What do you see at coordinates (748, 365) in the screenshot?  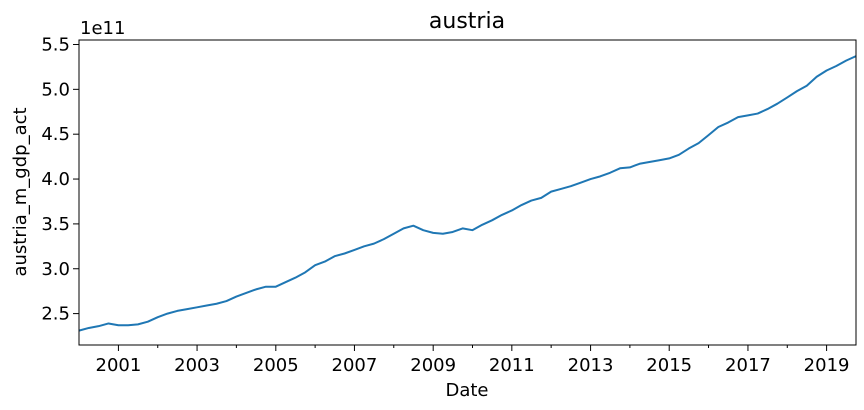 I see `x-tick-label: 2017` at bounding box center [748, 365].